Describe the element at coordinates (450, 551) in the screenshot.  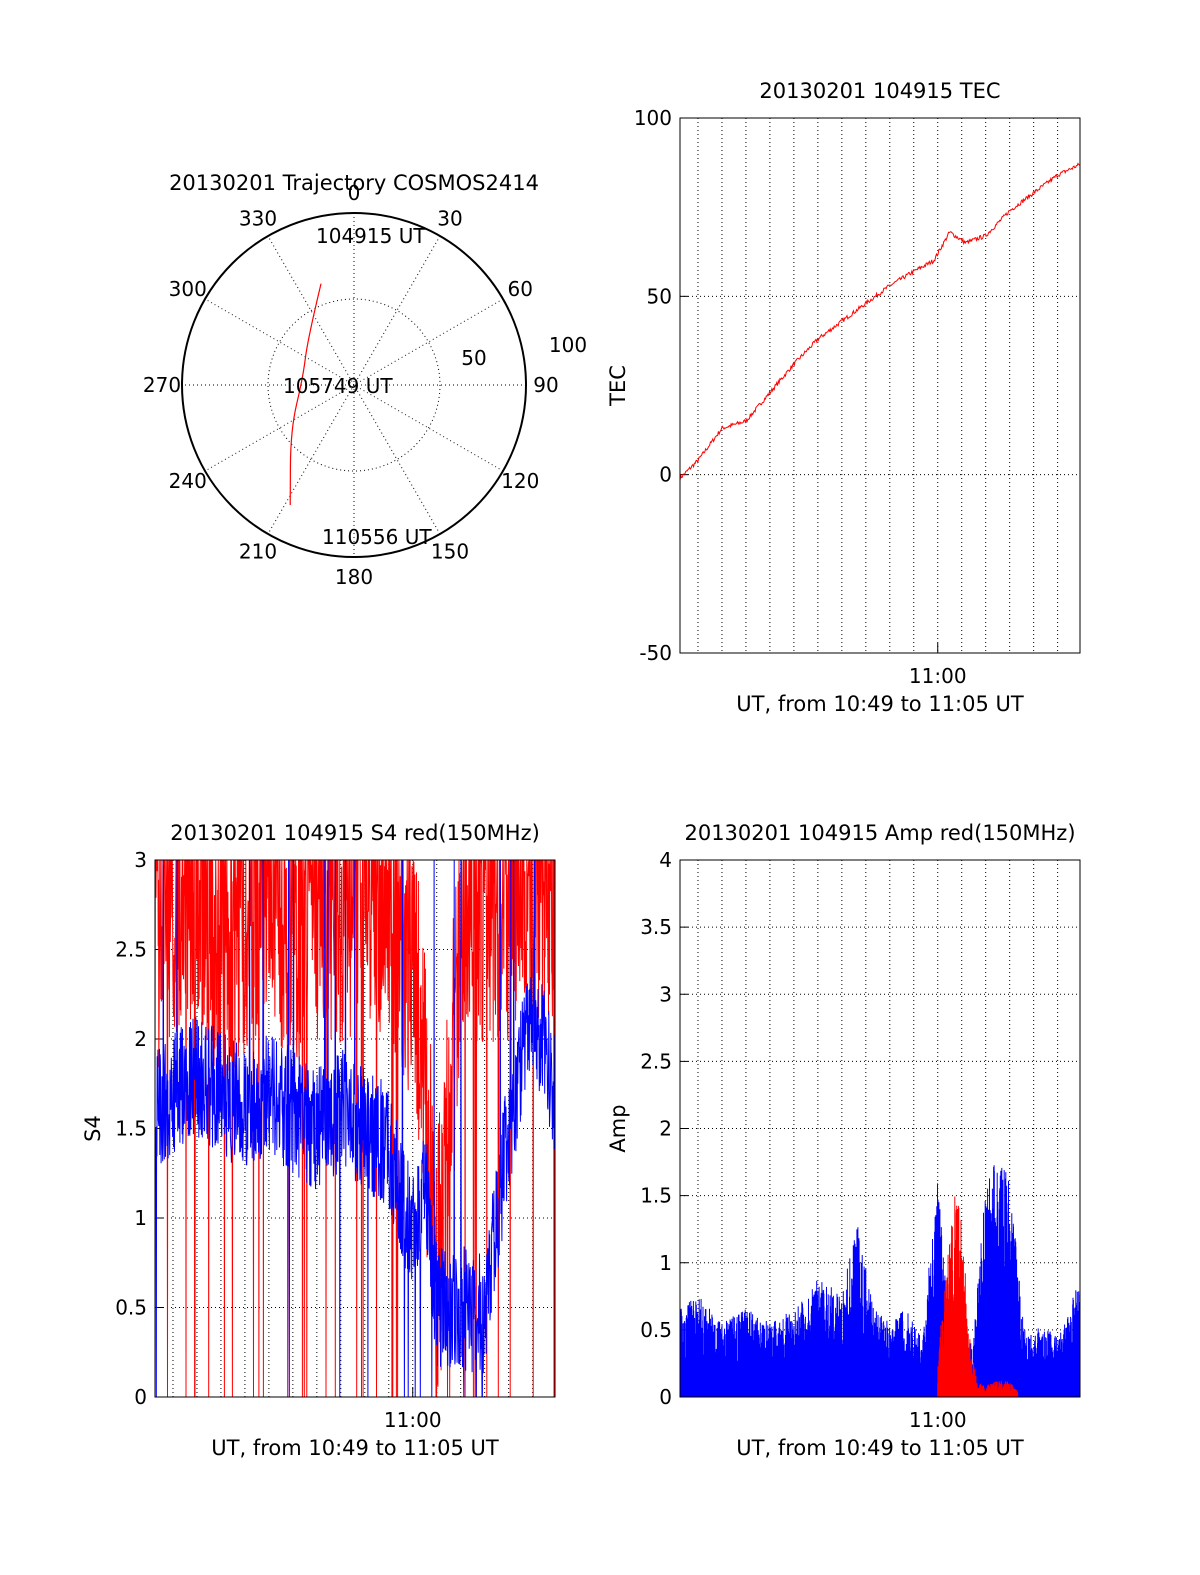
I see `polar-angle-label-150: 150` at that location.